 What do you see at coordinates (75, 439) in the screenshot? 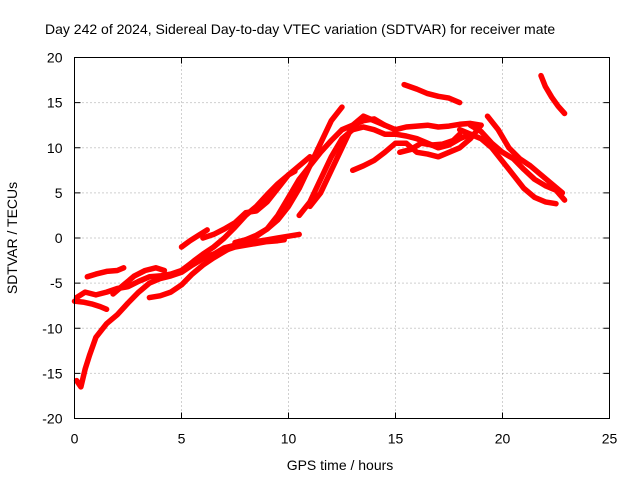
I see `x-tick-label: 0` at bounding box center [75, 439].